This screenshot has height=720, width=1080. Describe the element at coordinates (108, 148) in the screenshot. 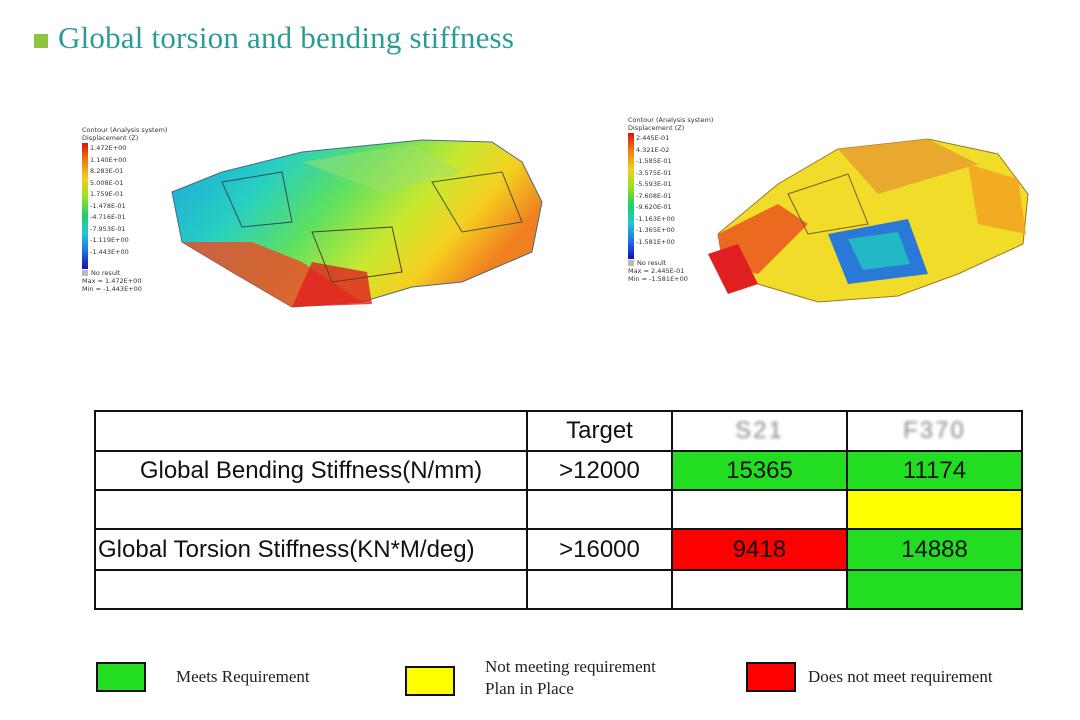

I see `scale-label: 1.472E+00` at that location.